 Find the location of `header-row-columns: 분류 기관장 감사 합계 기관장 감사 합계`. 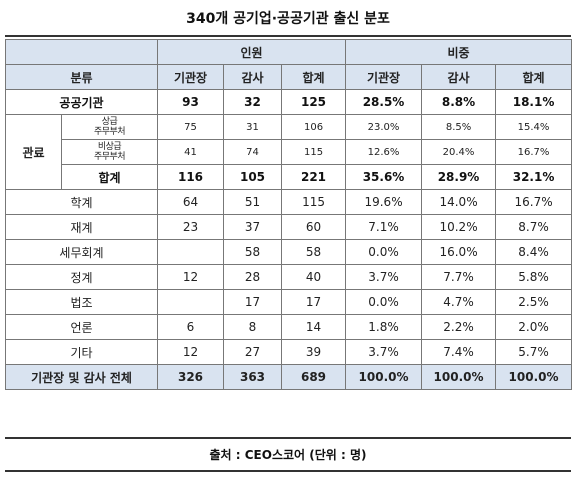

header-row-columns: 분류 기관장 감사 합계 기관장 감사 합계 is located at coordinates (289, 77).